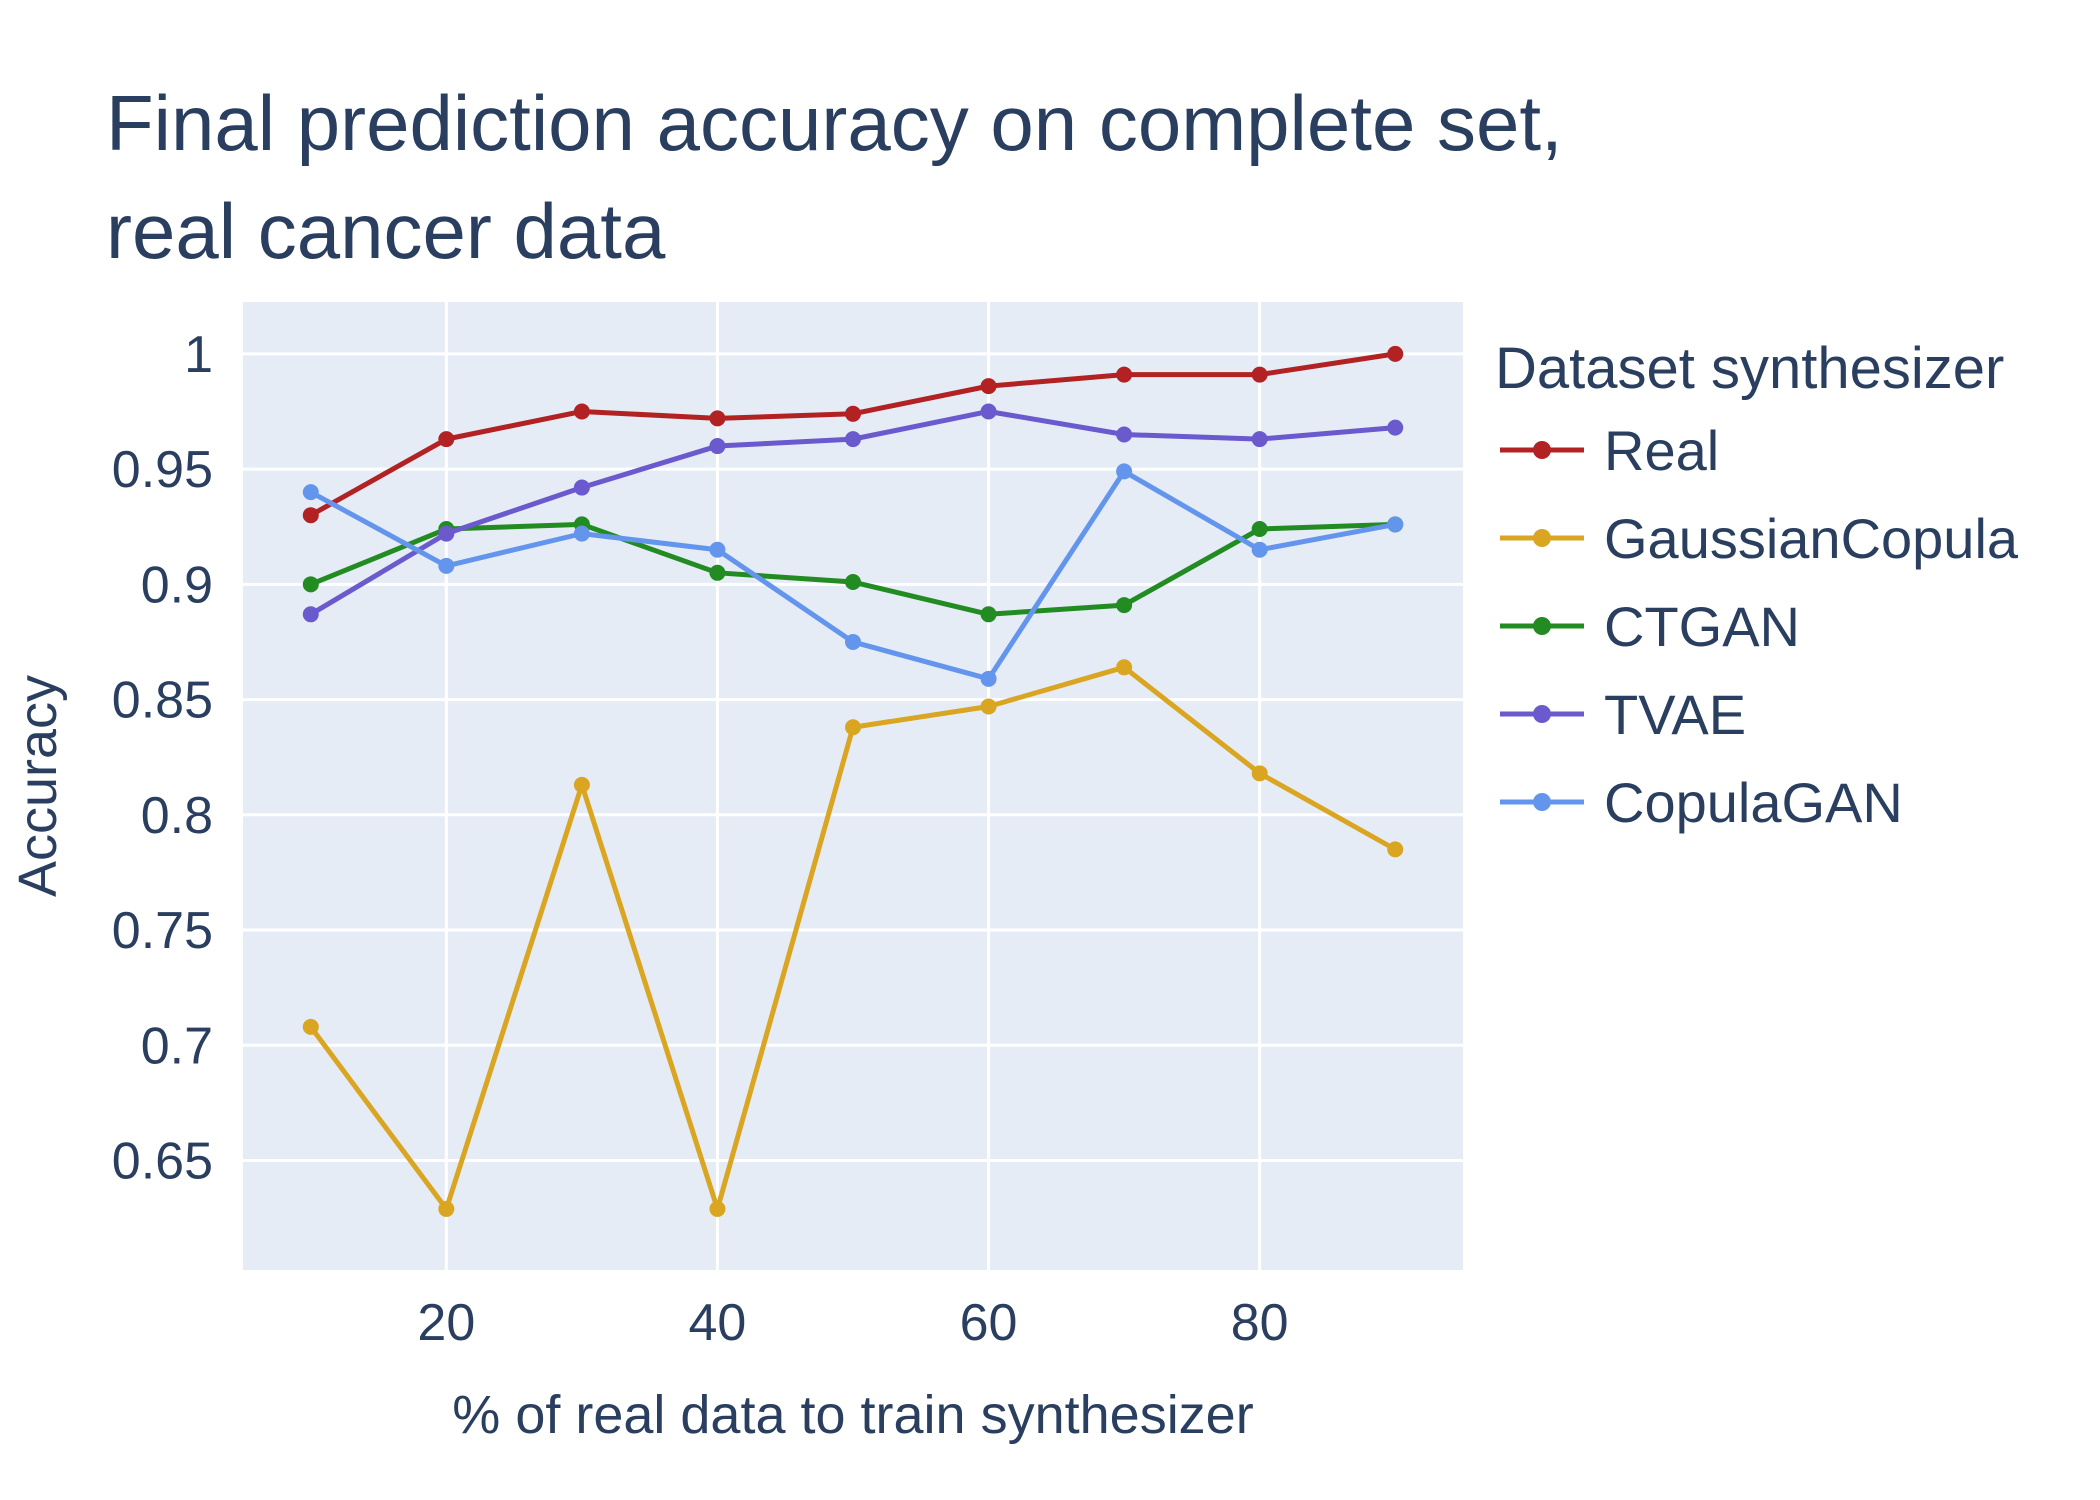  What do you see at coordinates (1753, 802) in the screenshot?
I see `legend-label: CopulaGAN` at bounding box center [1753, 802].